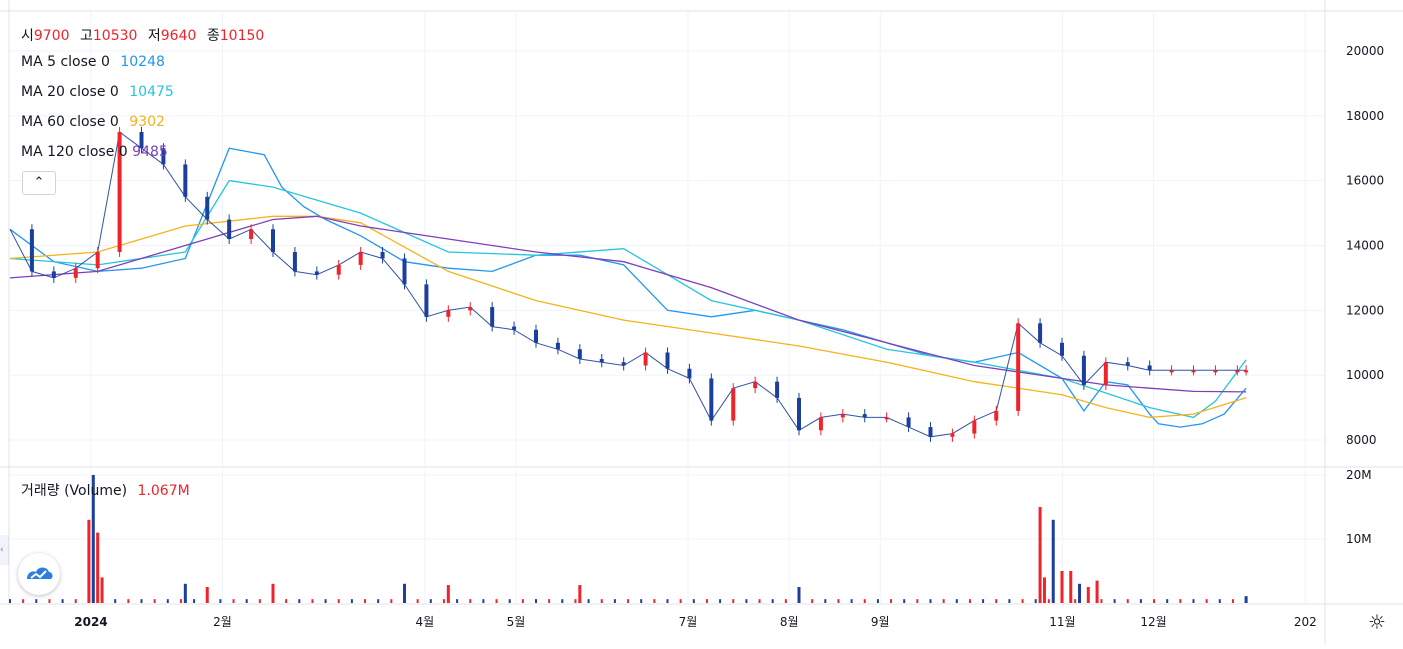  I want to click on ma5-label: MA 5 close 0, so click(65, 62).